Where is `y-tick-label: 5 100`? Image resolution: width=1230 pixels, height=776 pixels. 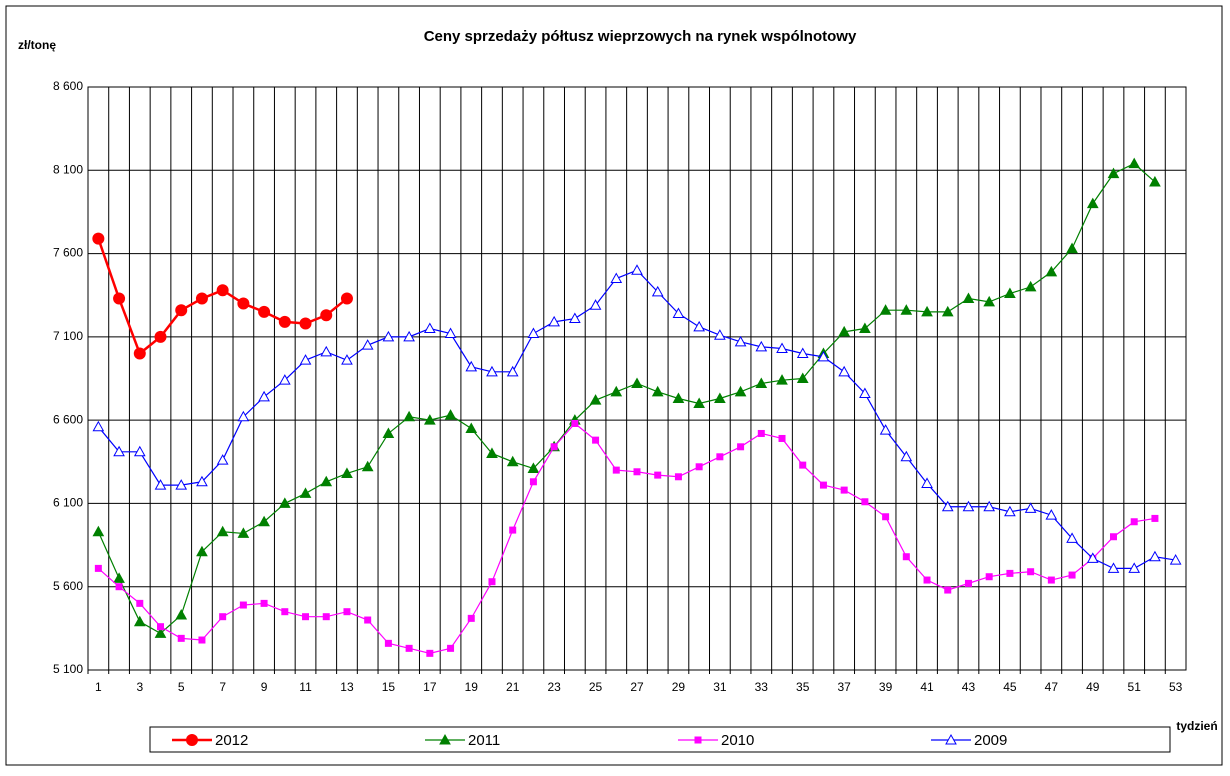 y-tick-label: 5 100 is located at coordinates (68, 669).